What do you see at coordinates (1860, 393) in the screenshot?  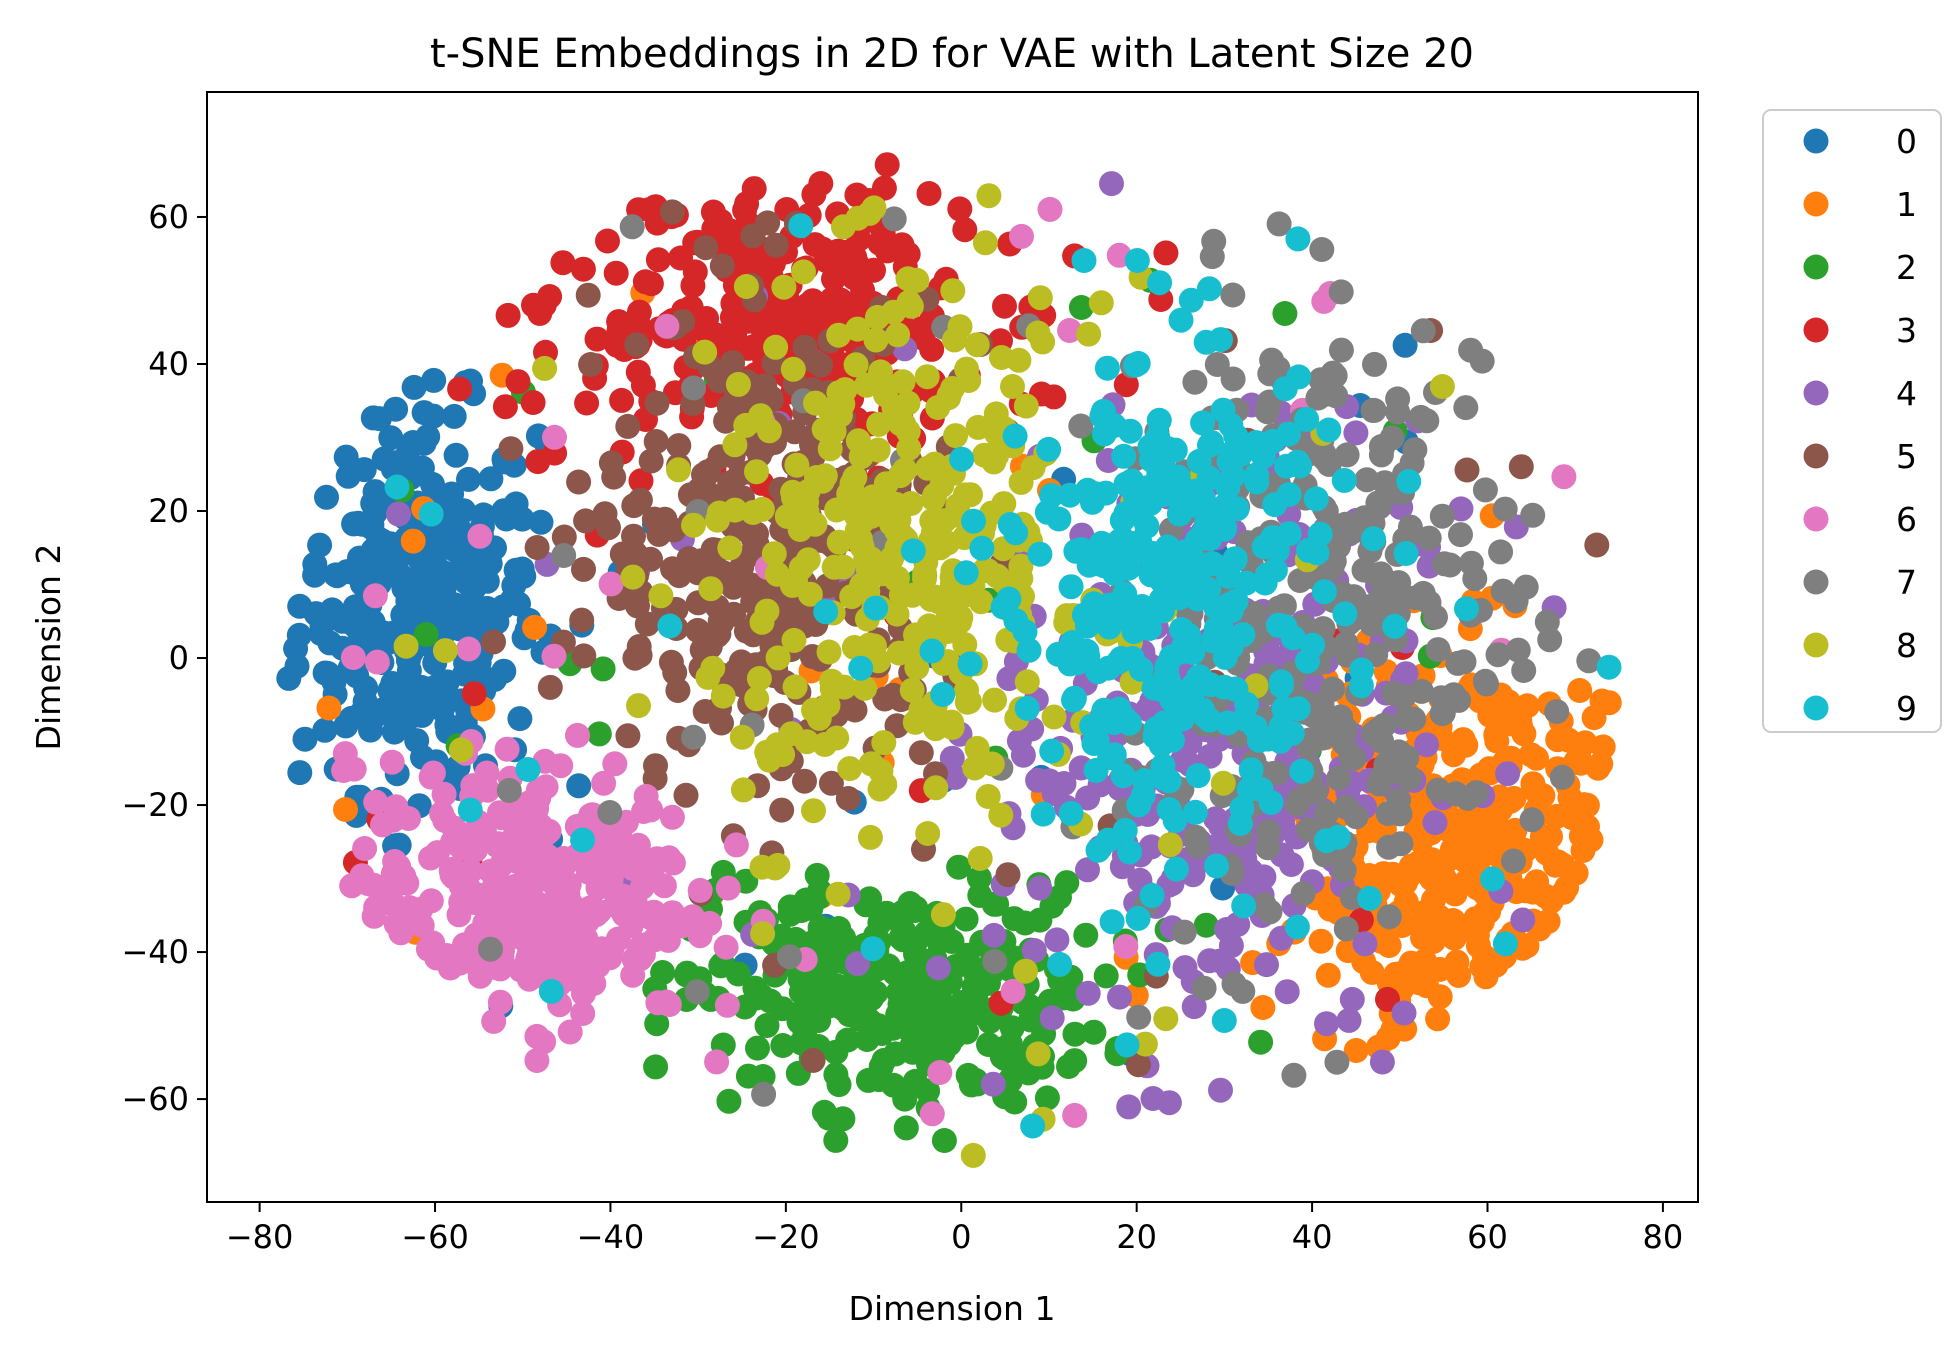 I see `legend-item: 4` at bounding box center [1860, 393].